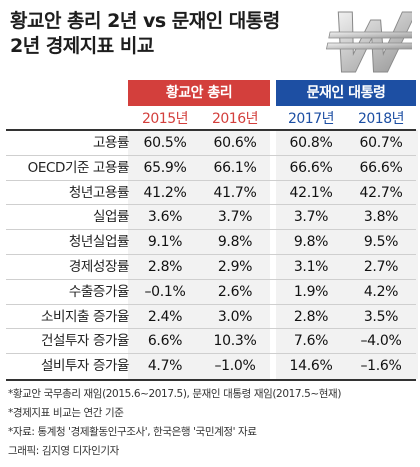  Describe the element at coordinates (235, 143) in the screenshot. I see `table-cell: 60.6%` at that location.